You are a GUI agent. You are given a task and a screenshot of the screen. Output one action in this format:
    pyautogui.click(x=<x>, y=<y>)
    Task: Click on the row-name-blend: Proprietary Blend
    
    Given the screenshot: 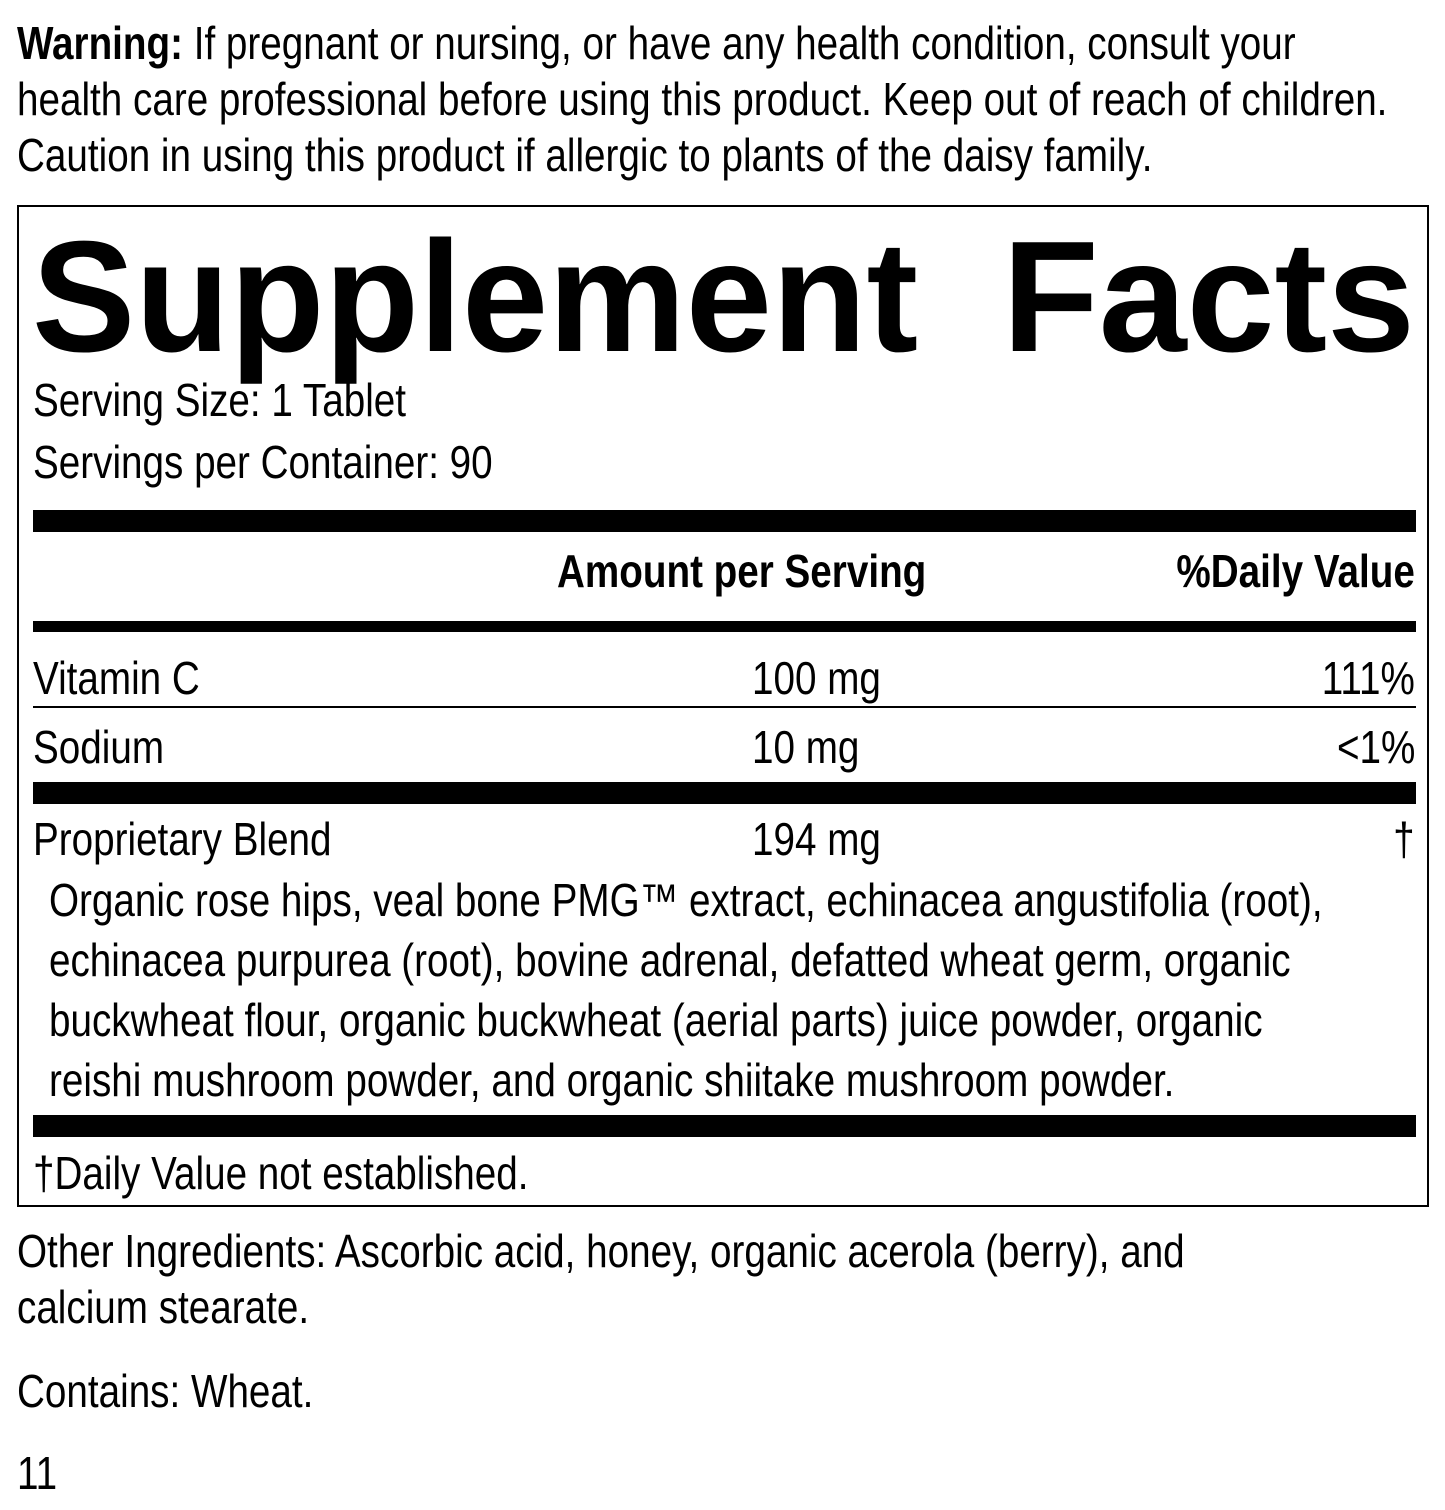 What is the action you would take?
    pyautogui.click(x=182, y=839)
    